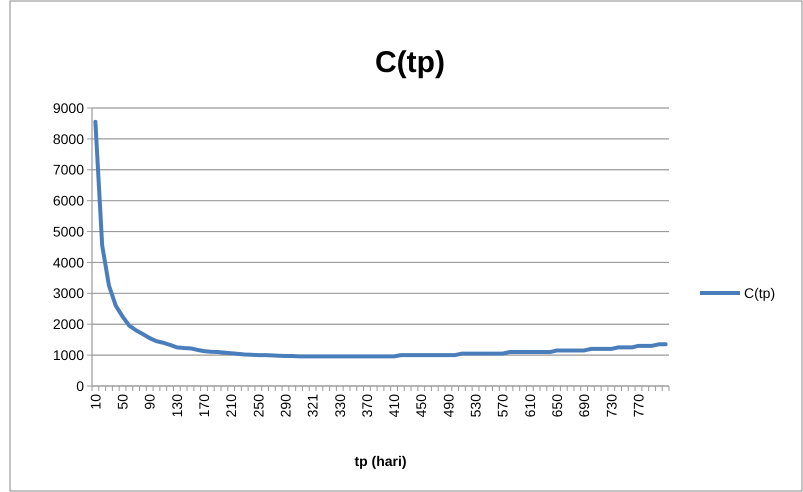  What do you see at coordinates (502, 406) in the screenshot?
I see `x-tick-label: 570` at bounding box center [502, 406].